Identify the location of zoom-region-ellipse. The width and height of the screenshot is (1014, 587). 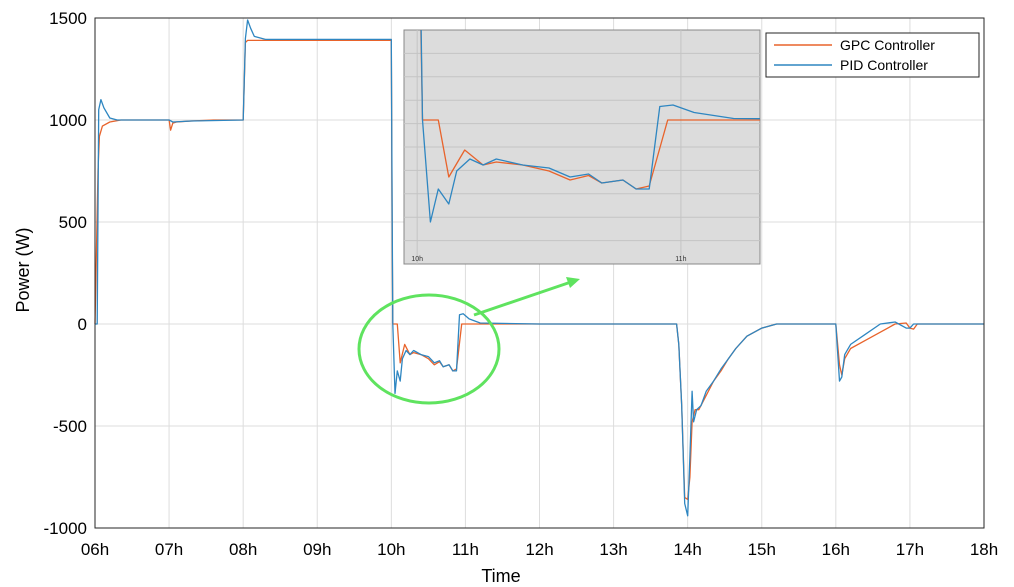
(429, 349).